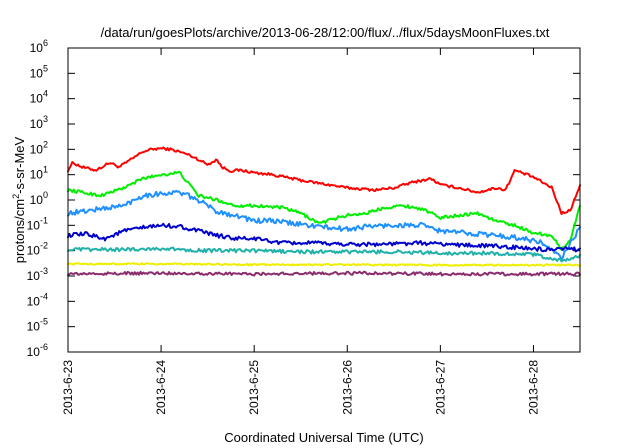 Image resolution: width=640 pixels, height=448 pixels. I want to click on x-tick-label: 2013-6-24, so click(161, 387).